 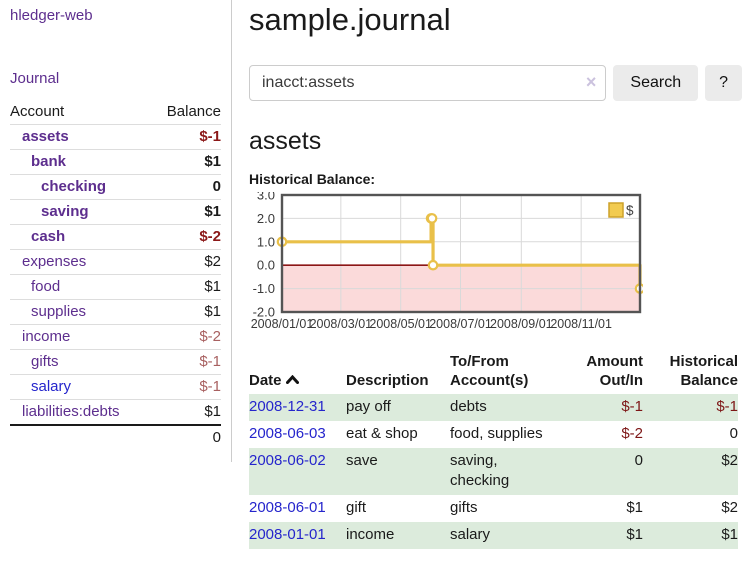 What do you see at coordinates (49, 161) in the screenshot?
I see `account-link-bank: bank` at bounding box center [49, 161].